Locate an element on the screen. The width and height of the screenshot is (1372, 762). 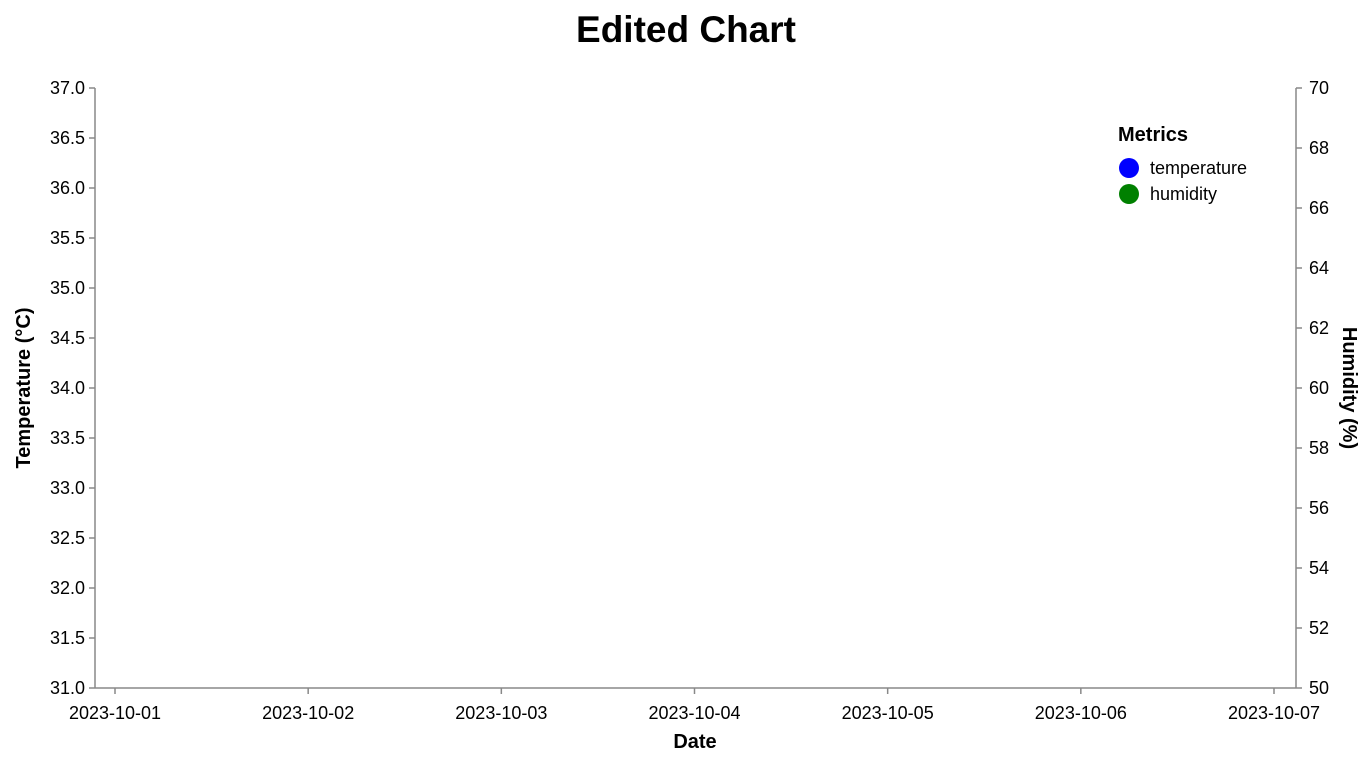
left-y-tick-label: 35.0 is located at coordinates (67, 288).